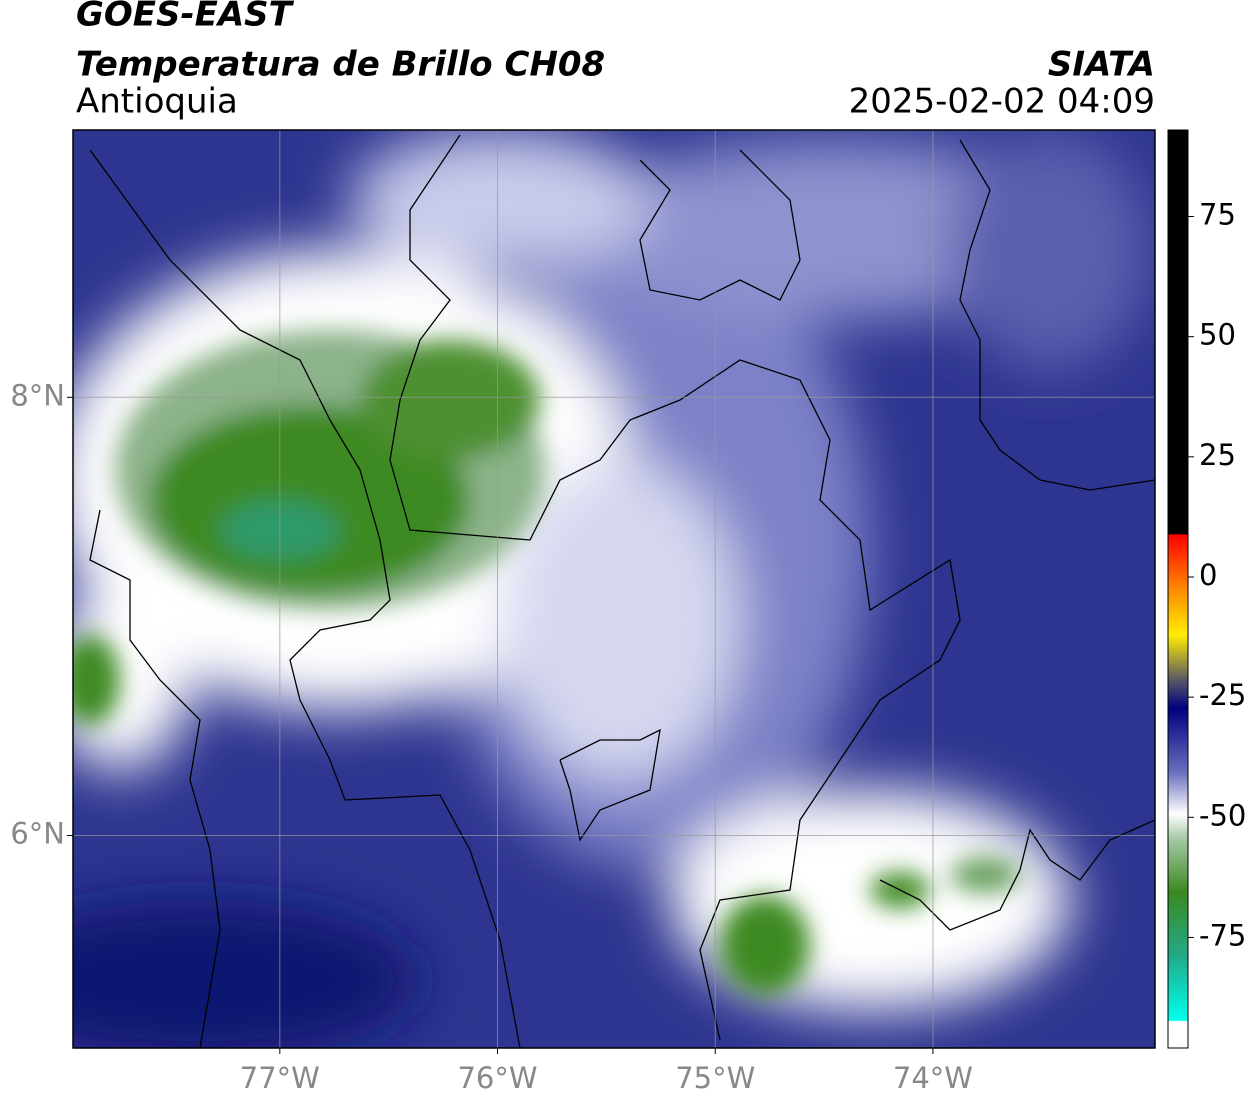 Image resolution: width=1252 pixels, height=1103 pixels. What do you see at coordinates (1217, 455) in the screenshot?
I see `colorbar-tick-label: 25` at bounding box center [1217, 455].